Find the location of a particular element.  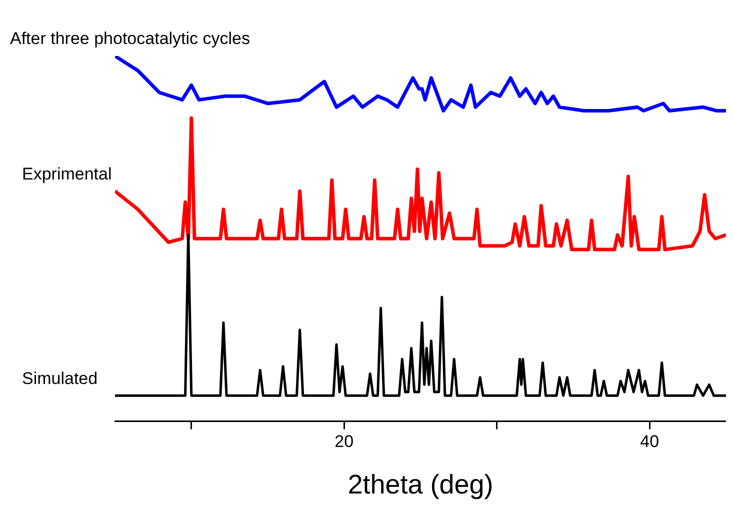

series-label: After three photocatalytic cycles is located at coordinates (130, 38).